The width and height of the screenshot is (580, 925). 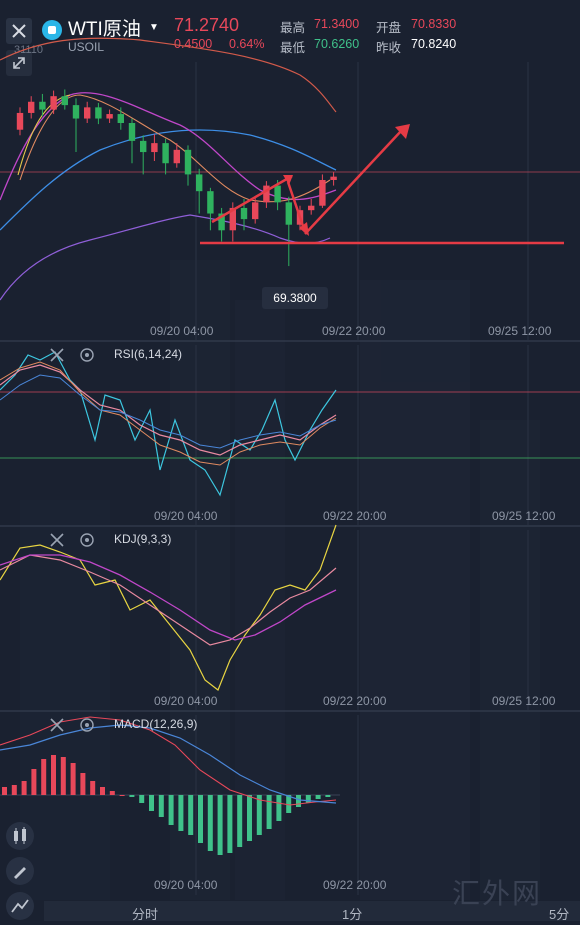 I want to click on watermark-logo: 汇外网, so click(x=497, y=893).